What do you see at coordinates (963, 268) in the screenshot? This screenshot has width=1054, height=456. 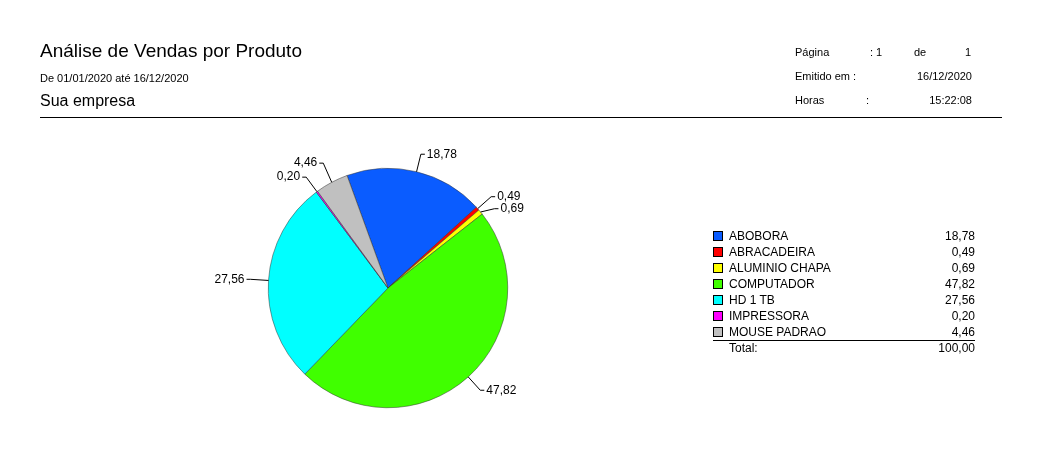 I see `text: 0,69` at bounding box center [963, 268].